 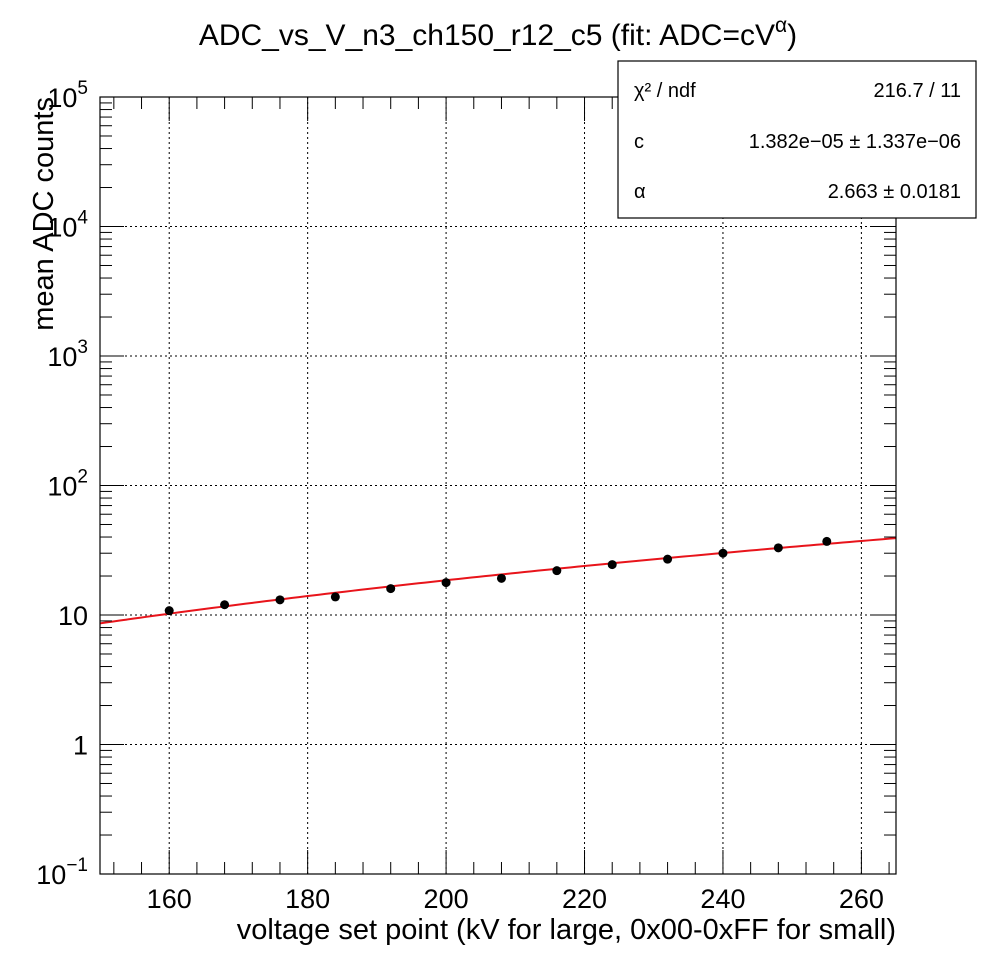 What do you see at coordinates (80, 746) in the screenshot?
I see `y-tick-label: 1` at bounding box center [80, 746].